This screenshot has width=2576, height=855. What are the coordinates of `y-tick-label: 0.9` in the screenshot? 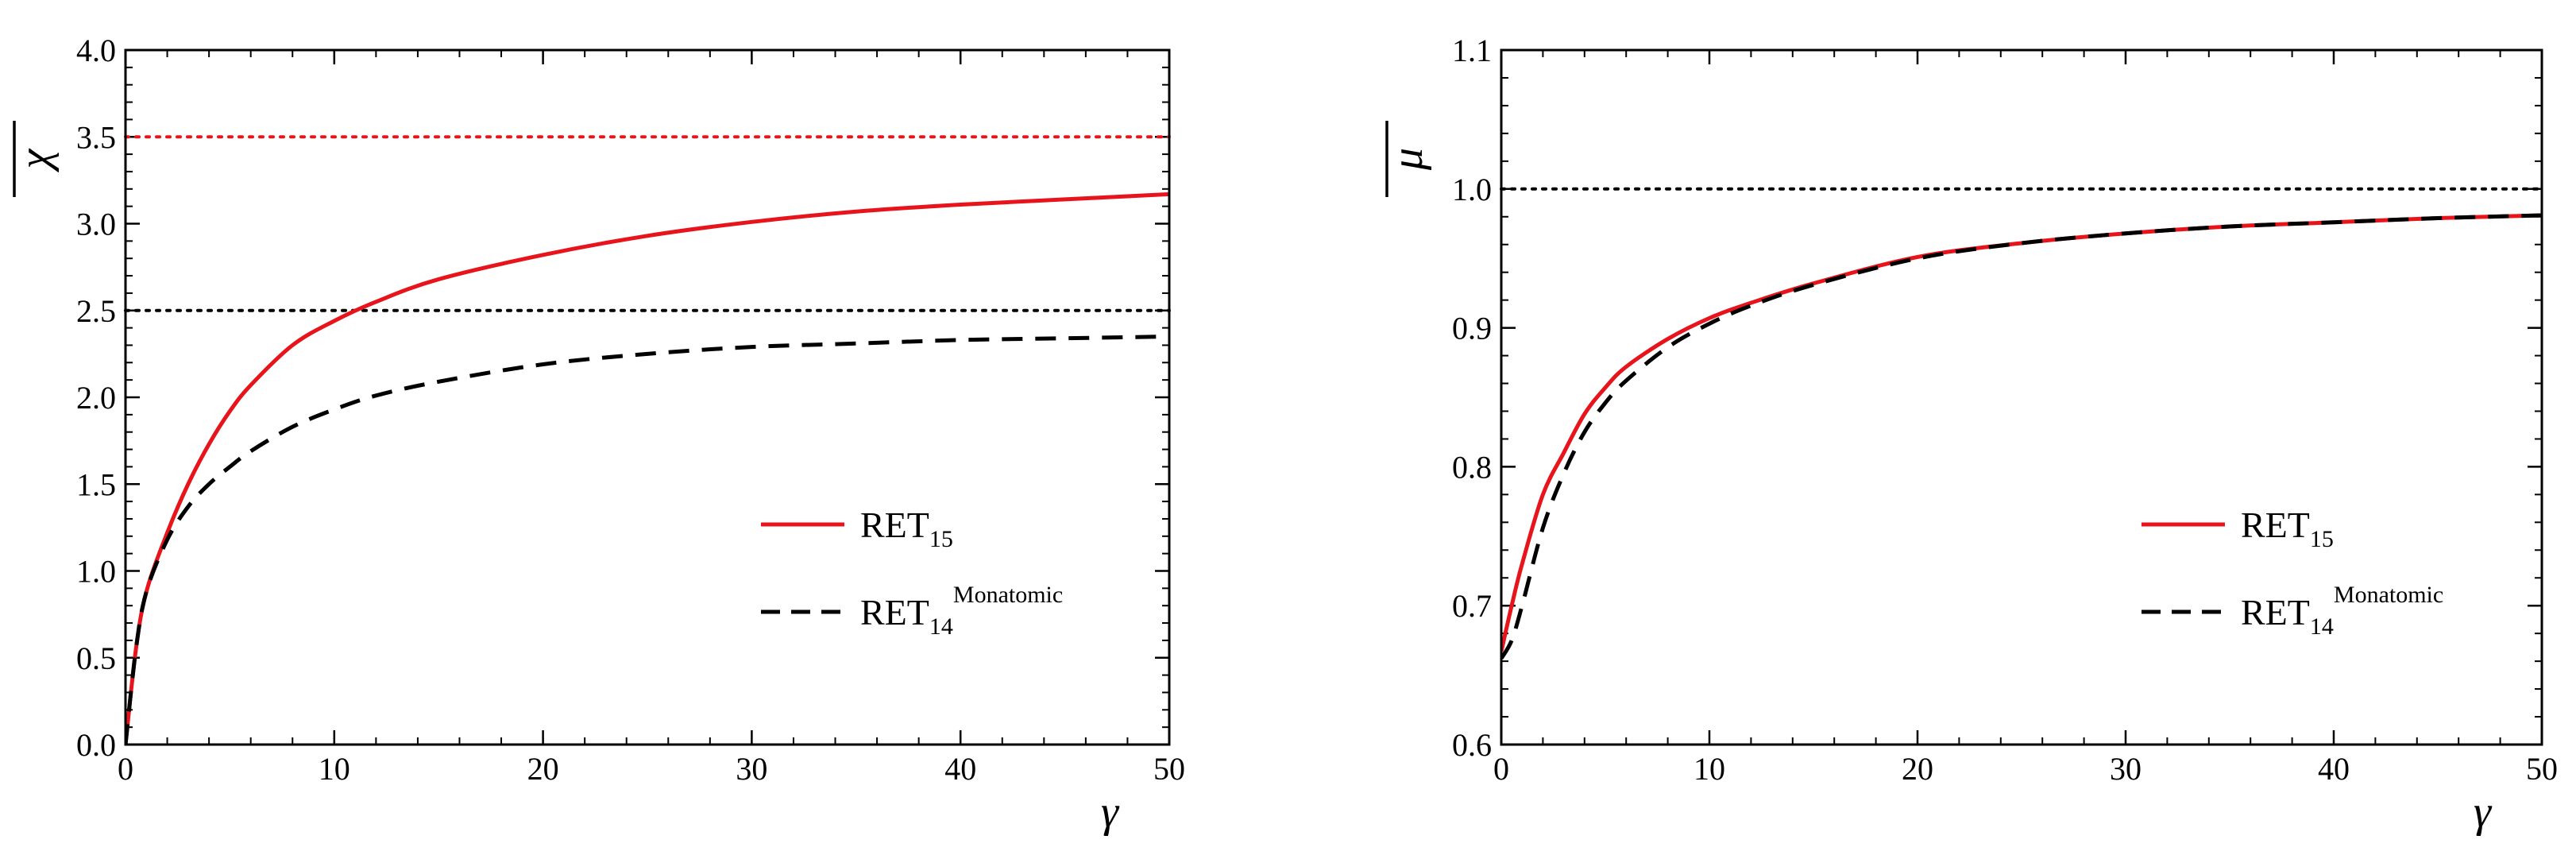 It's located at (1472, 328).